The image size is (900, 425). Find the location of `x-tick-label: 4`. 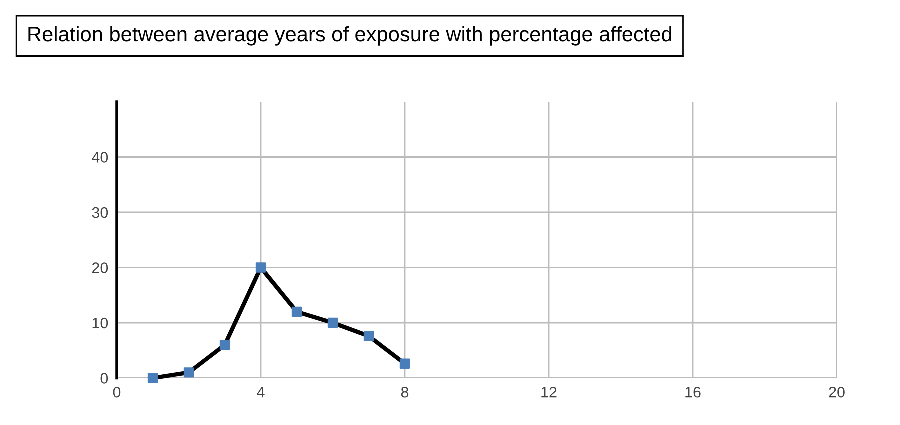

x-tick-label: 4 is located at coordinates (261, 392).